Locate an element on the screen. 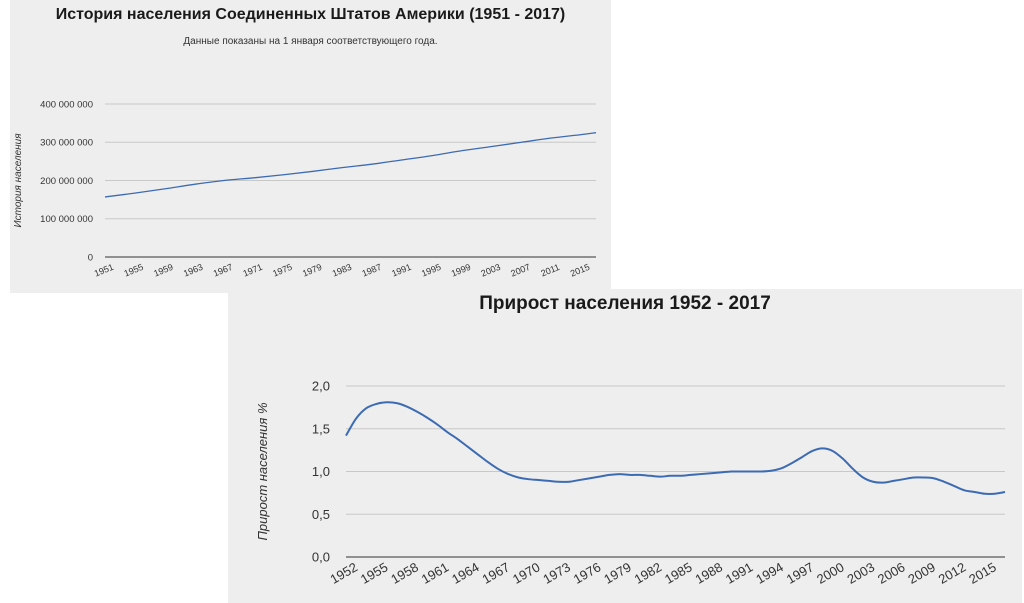 The width and height of the screenshot is (1024, 603). x-tick-label: 1982 is located at coordinates (648, 572).